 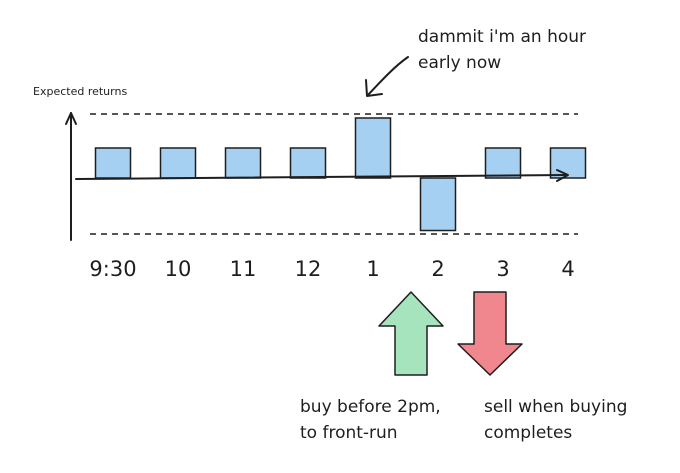 I want to click on sell-annotation-line-1: sell when buying, so click(x=555, y=407).